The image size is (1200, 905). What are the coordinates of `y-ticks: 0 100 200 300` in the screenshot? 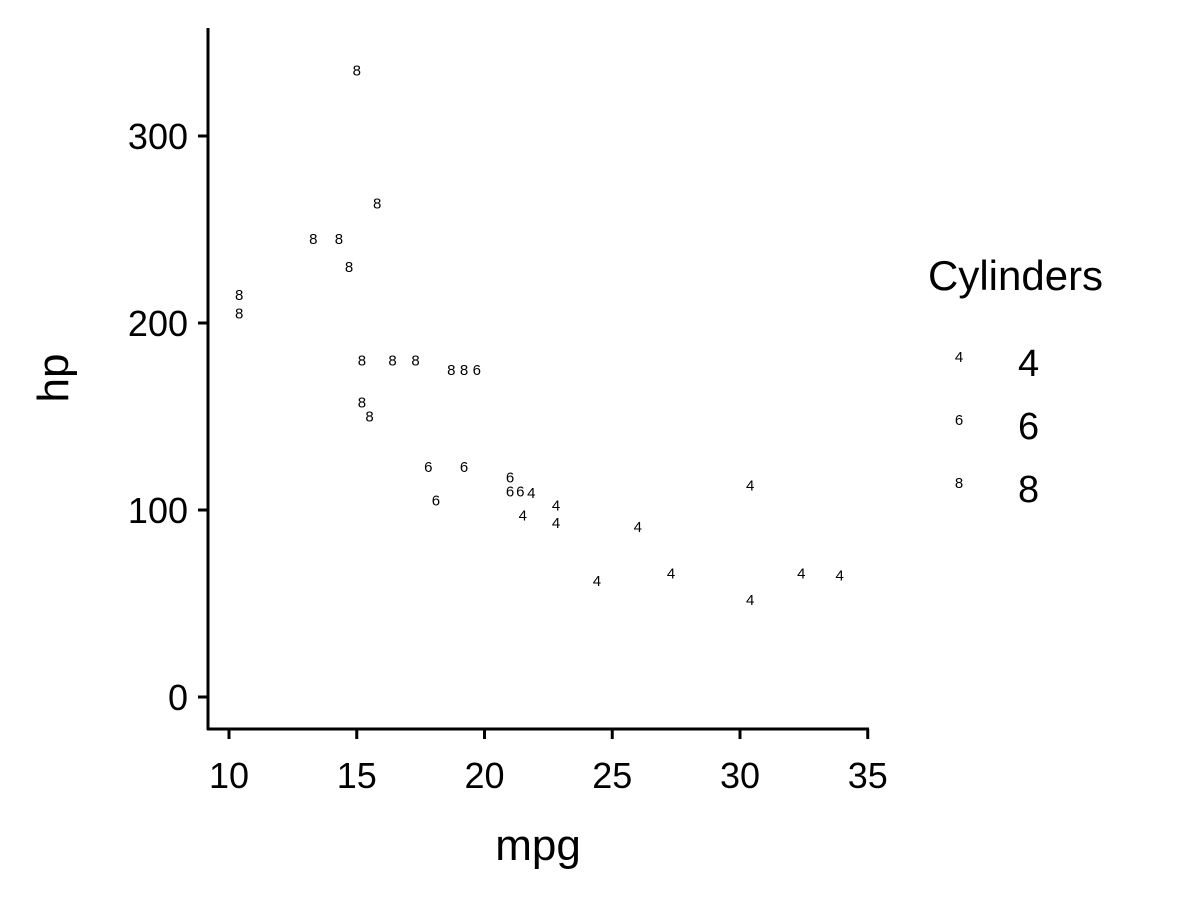 It's located at (168, 417).